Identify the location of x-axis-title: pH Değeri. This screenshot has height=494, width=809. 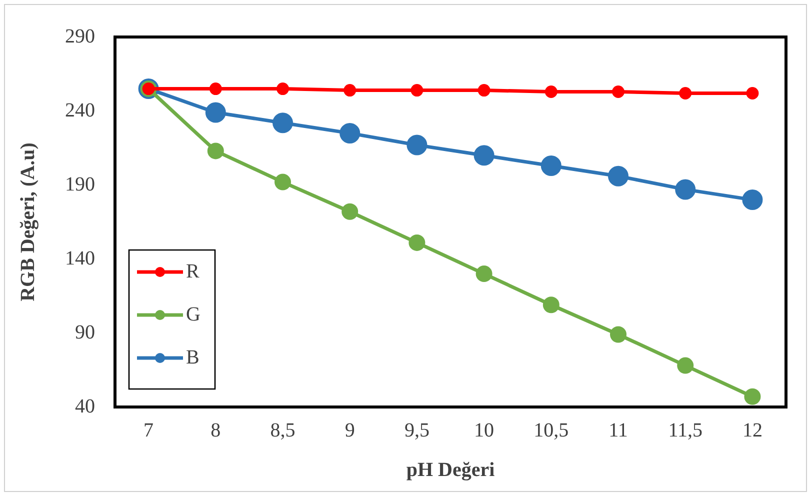
(451, 470).